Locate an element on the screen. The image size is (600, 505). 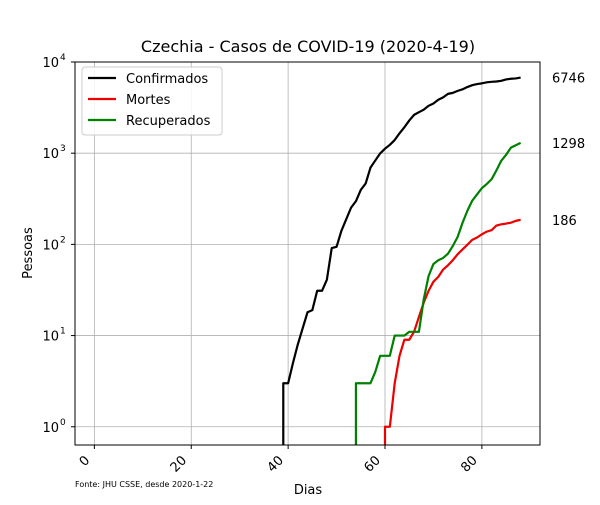
y-tick-exponent: 2 is located at coordinates (63, 240).